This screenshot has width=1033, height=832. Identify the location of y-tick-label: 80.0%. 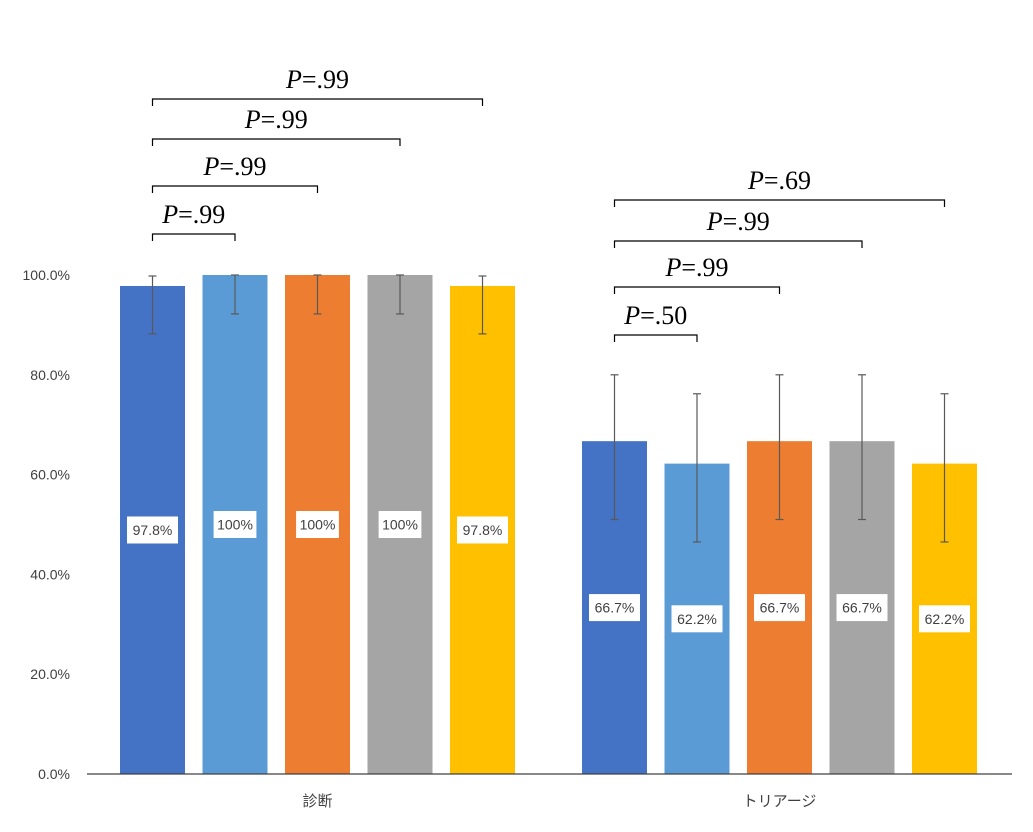
(50, 375).